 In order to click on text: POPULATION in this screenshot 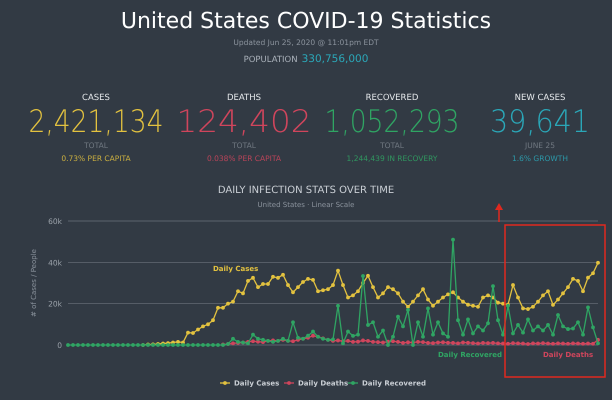, I will do `click(271, 60)`.